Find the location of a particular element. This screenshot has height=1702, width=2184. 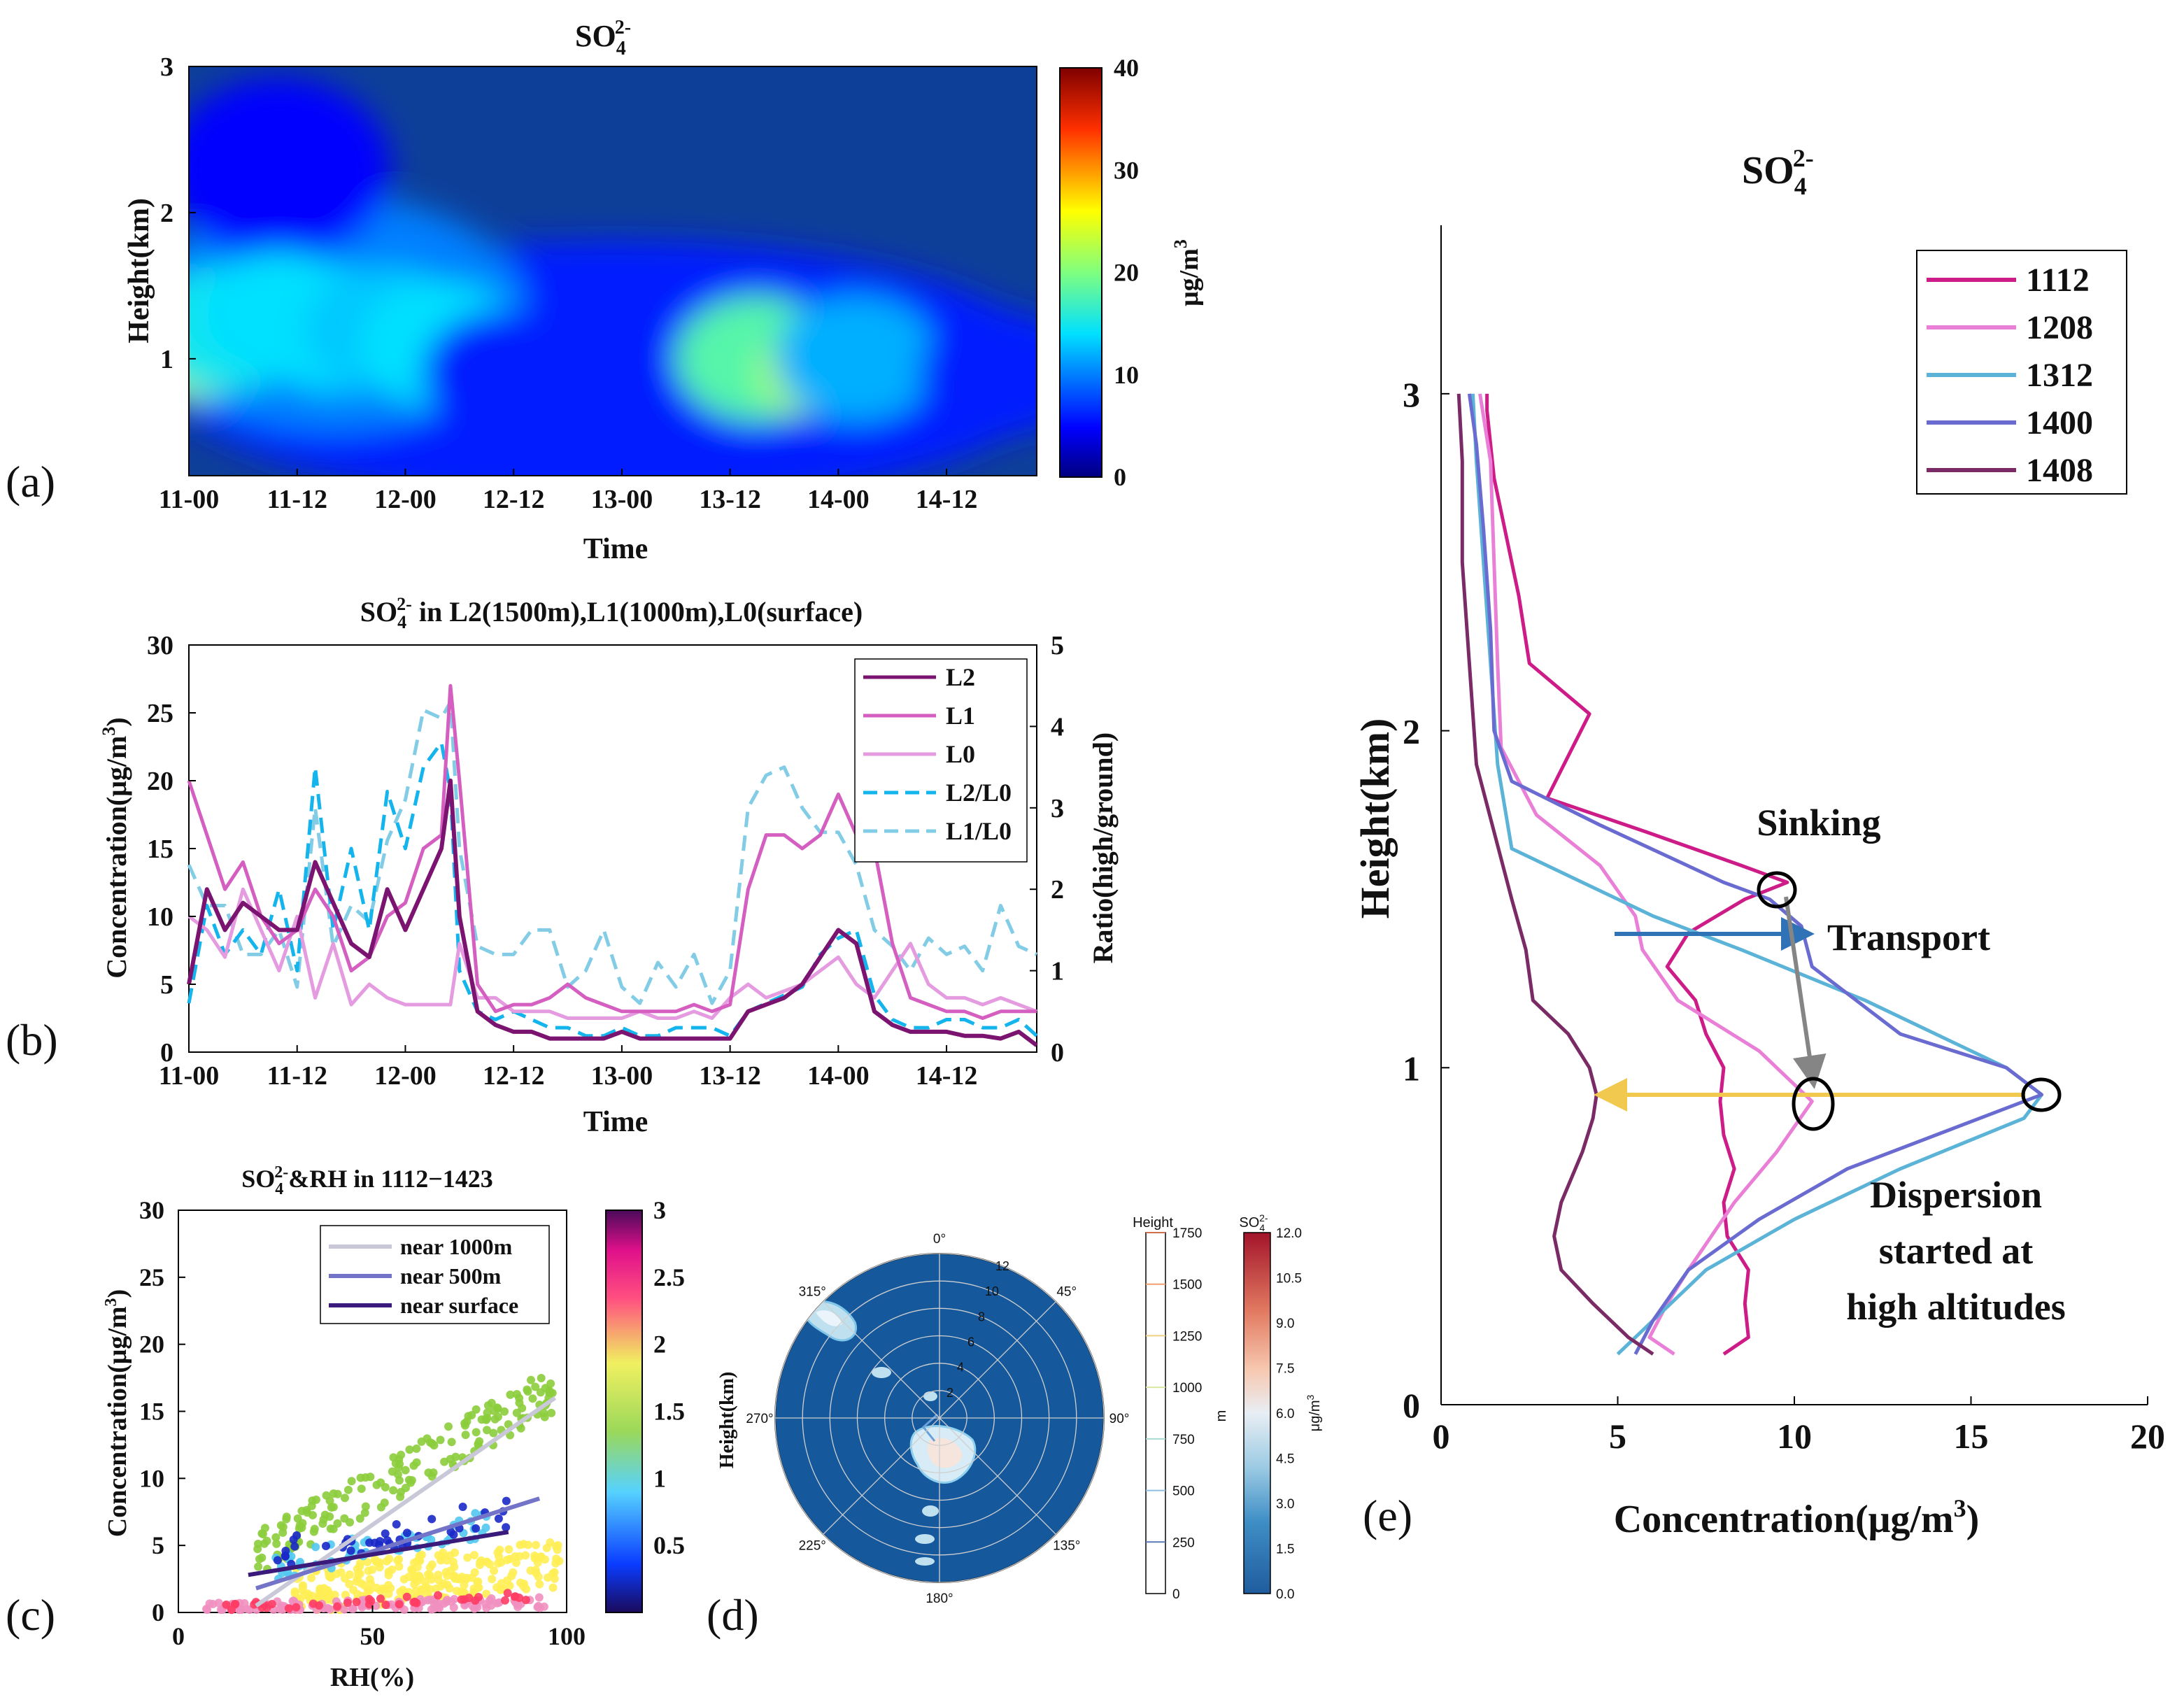

heatmap-field is located at coordinates (613, 271).